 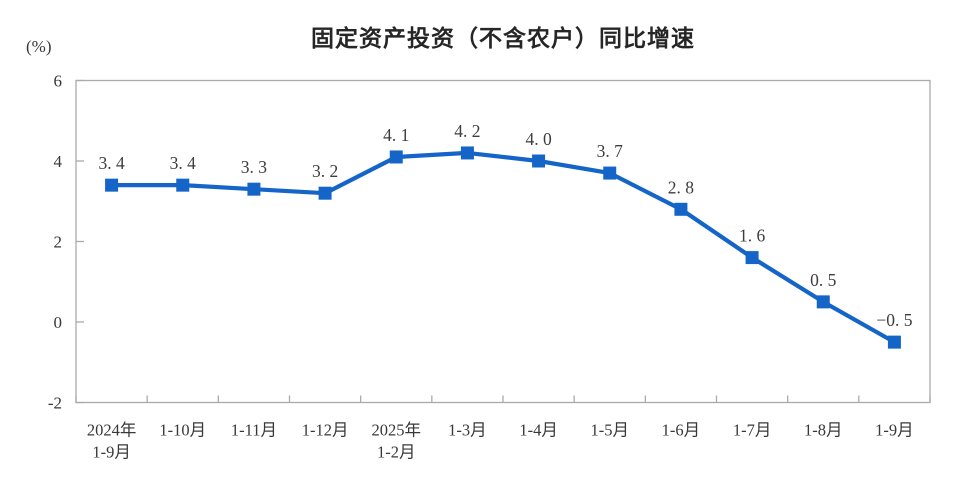 What do you see at coordinates (467, 131) in the screenshot?
I see `data-value-label: 4. 2` at bounding box center [467, 131].